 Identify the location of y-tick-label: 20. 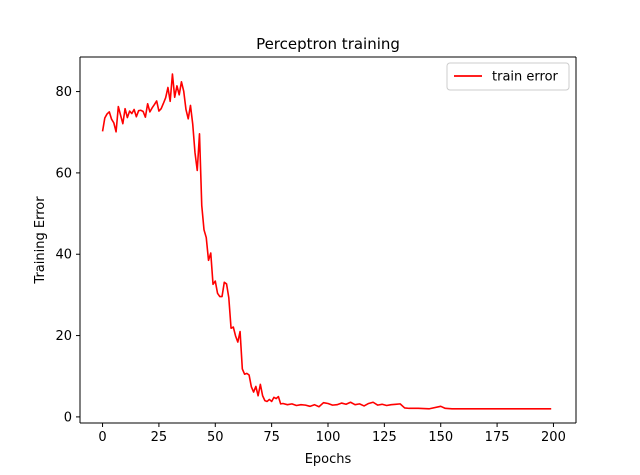
(63, 336).